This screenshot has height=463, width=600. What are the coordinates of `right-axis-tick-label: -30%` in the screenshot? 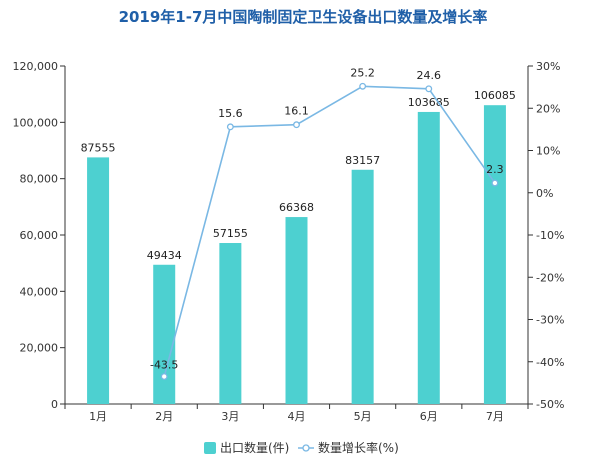 It's located at (550, 320).